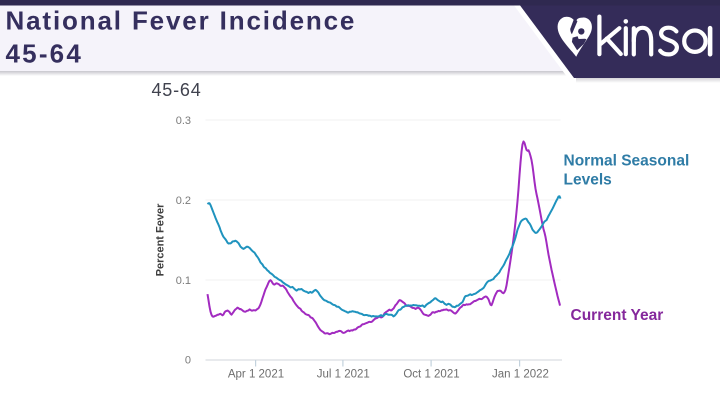 This screenshot has height=405, width=720. Describe the element at coordinates (343, 375) in the screenshot. I see `svg-text: Jul 1 2021` at that location.